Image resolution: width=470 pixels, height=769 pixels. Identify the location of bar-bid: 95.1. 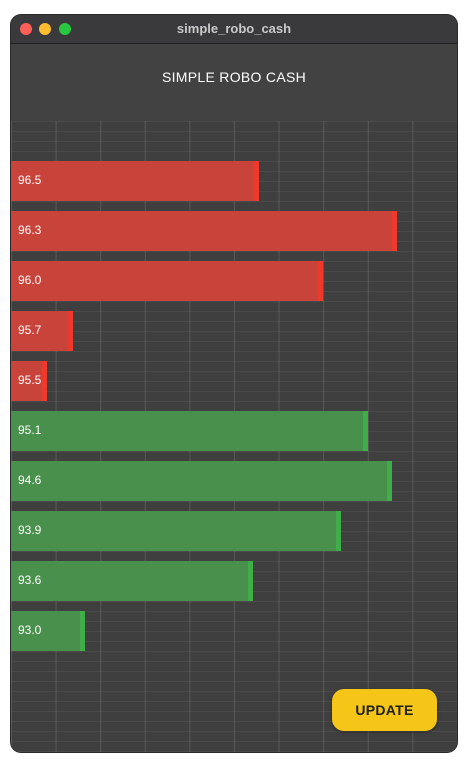
(189, 431).